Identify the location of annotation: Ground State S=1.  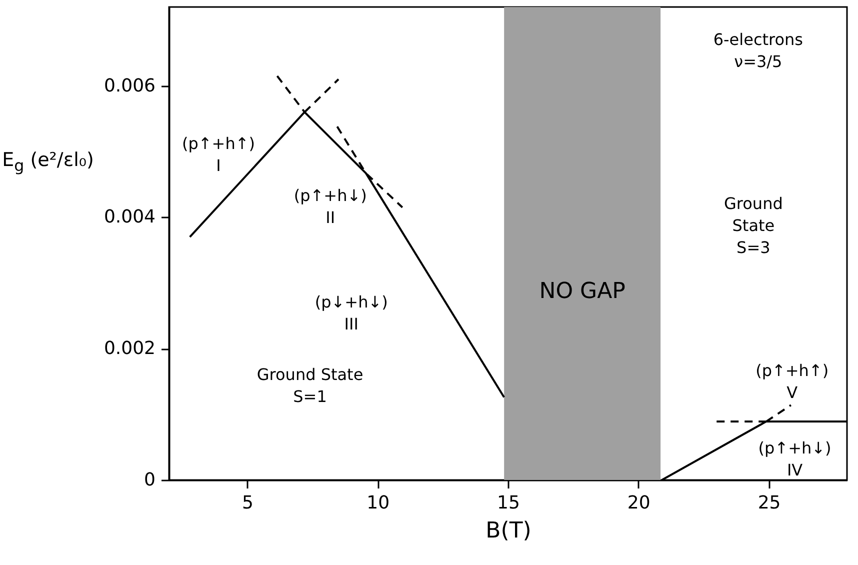
(310, 385).